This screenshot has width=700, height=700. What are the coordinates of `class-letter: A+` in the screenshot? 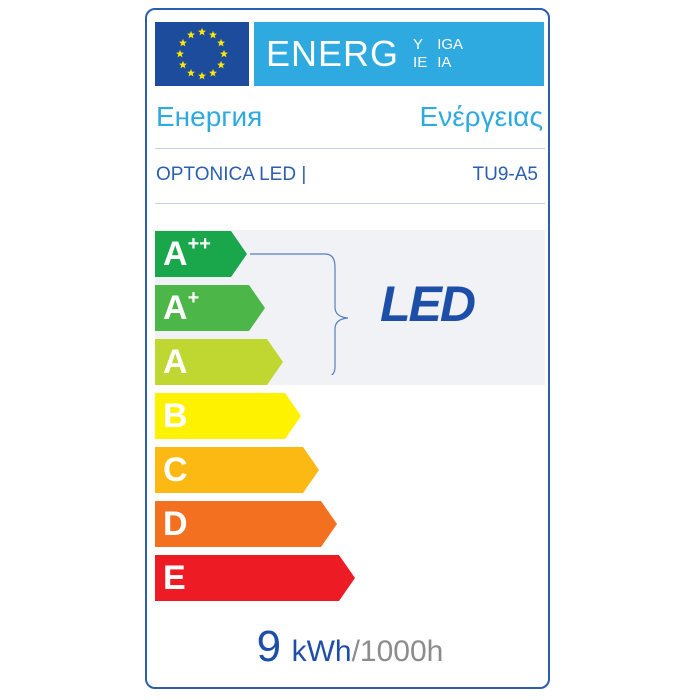 It's located at (181, 307).